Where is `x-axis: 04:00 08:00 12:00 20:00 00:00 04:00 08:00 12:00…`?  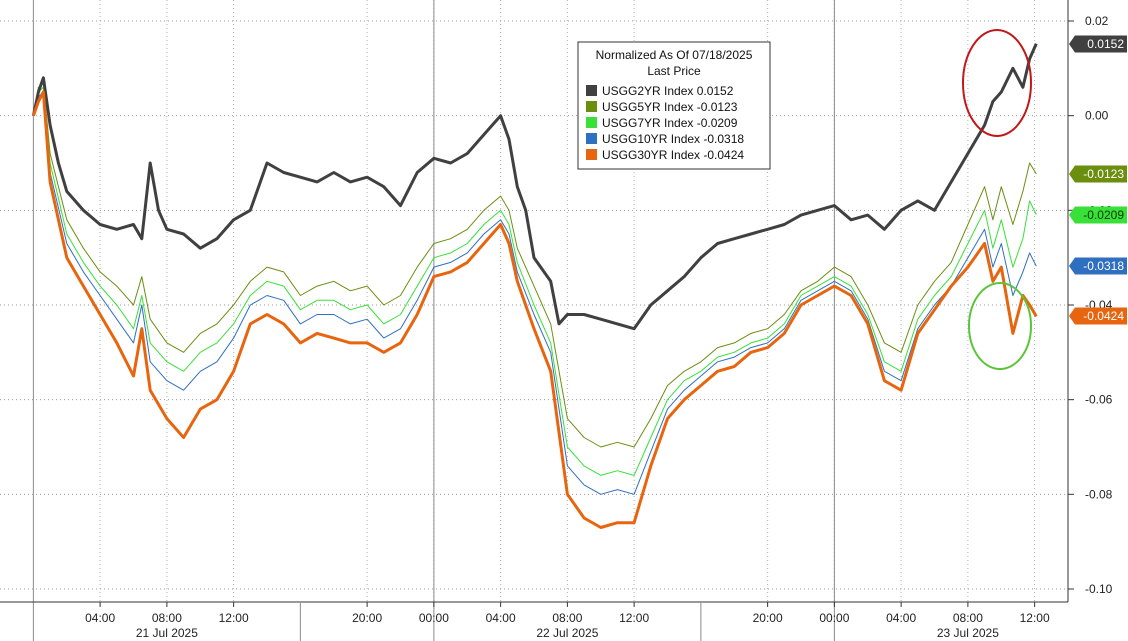
x-axis: 04:00 08:00 12:00 20:00 00:00 04:00 08:00 12:00… is located at coordinates (534, 620).